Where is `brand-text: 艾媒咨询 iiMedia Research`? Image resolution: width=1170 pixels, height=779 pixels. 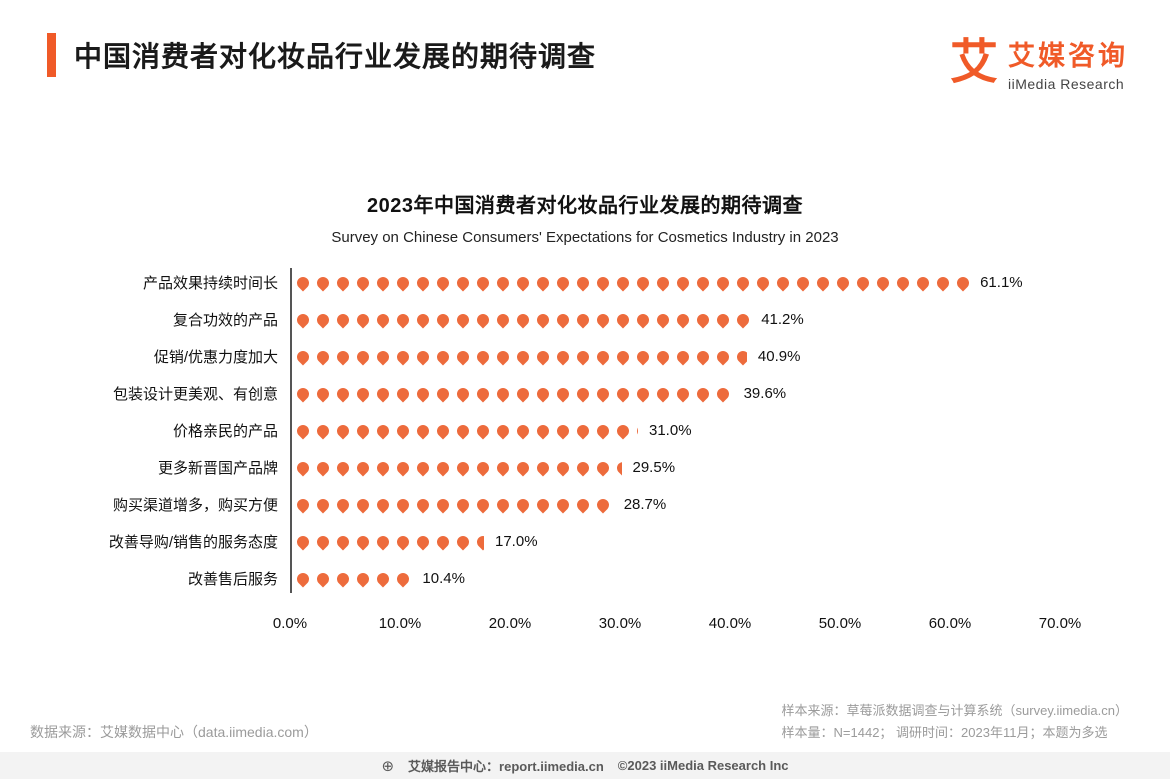 brand-text: 艾媒咨询 iiMedia Research is located at coordinates (1068, 63).